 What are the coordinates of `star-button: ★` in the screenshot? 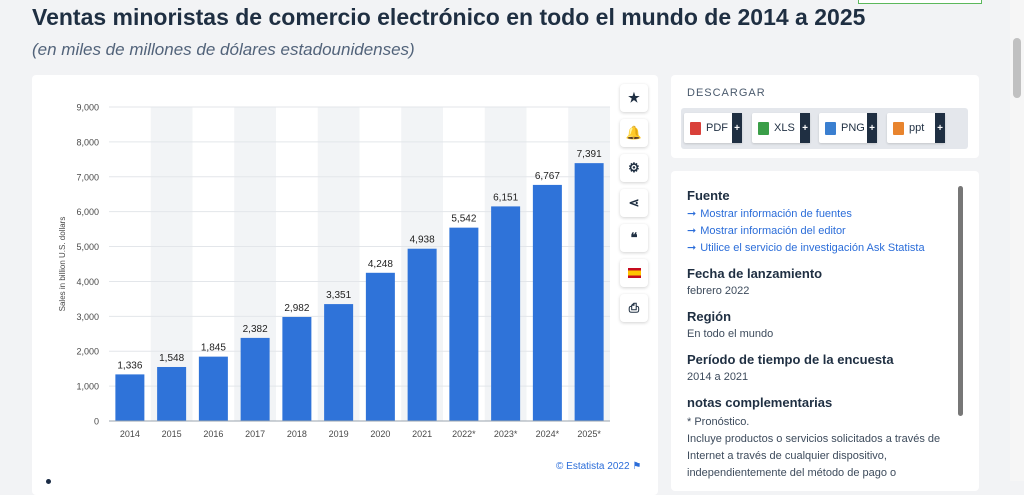 It's located at (634, 98).